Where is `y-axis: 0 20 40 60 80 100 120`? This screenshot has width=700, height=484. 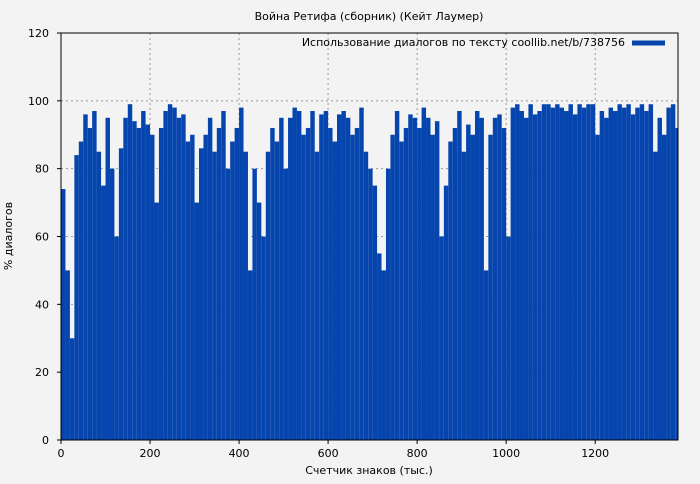
y-axis: 0 20 40 60 80 100 120 is located at coordinates (44, 237).